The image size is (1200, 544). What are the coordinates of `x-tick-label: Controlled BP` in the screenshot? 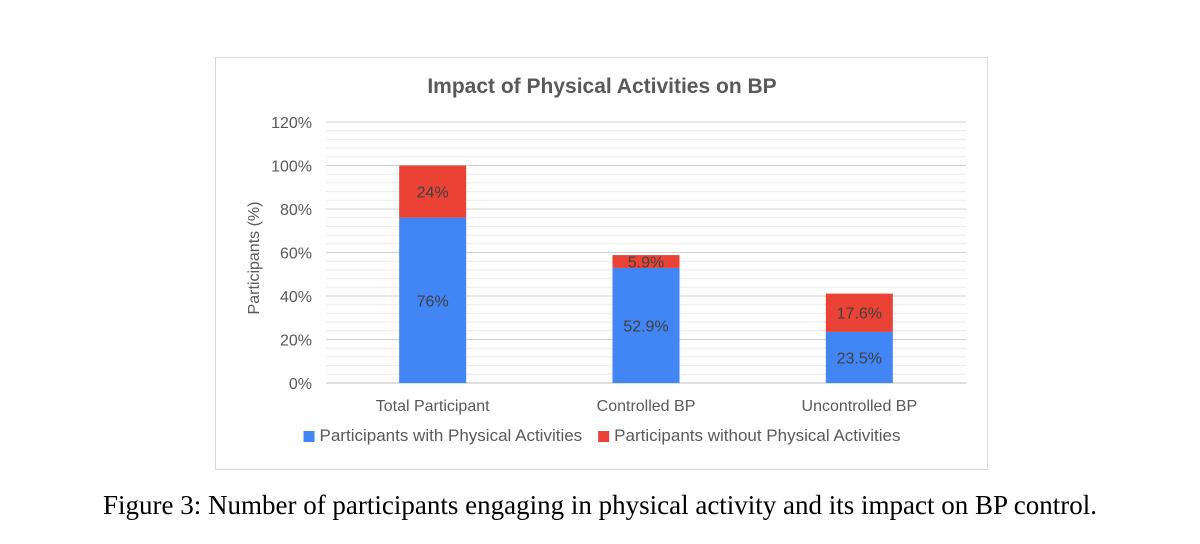 It's located at (646, 406).